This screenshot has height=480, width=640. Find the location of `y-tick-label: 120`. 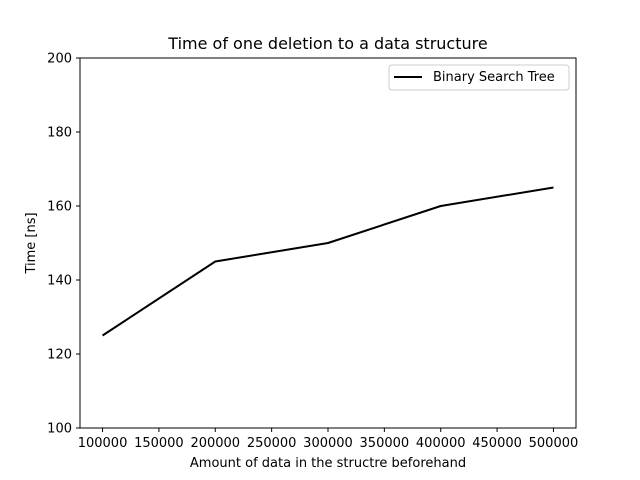

y-tick-label: 120 is located at coordinates (59, 355).